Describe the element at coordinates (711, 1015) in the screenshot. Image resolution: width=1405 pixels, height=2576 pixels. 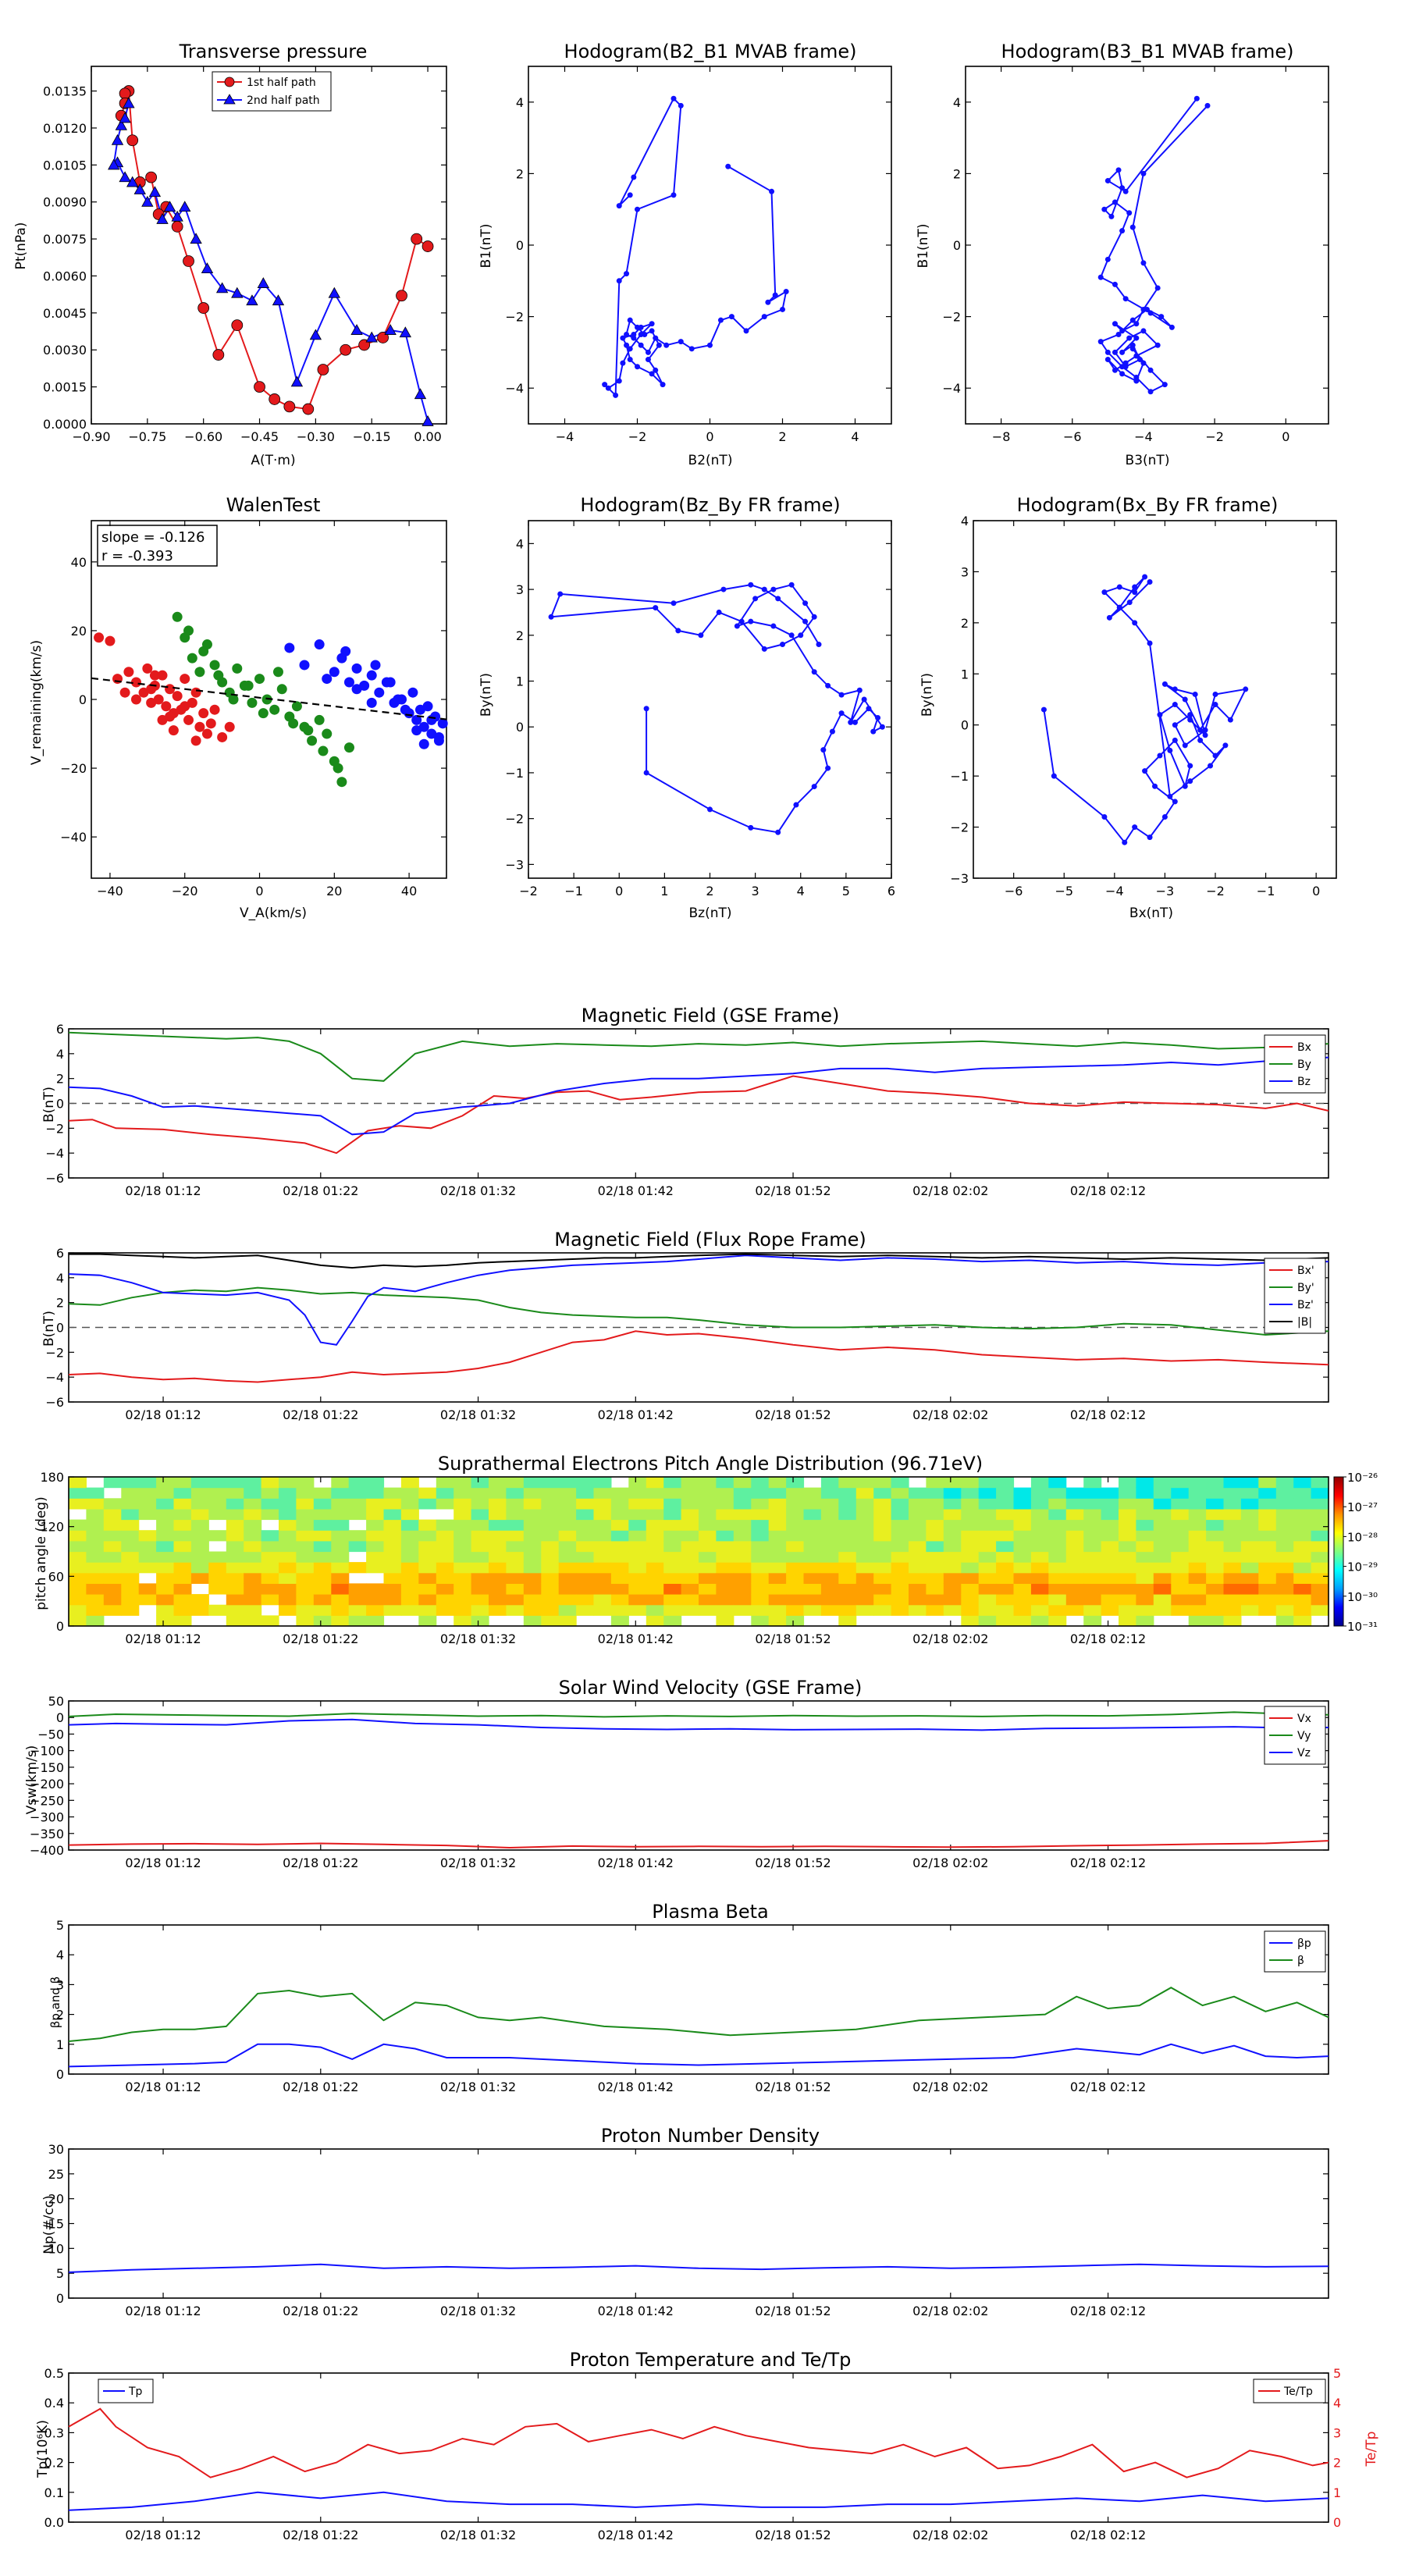
I see `mag-gse-title: Magnetic Field (GSE Frame)` at that location.